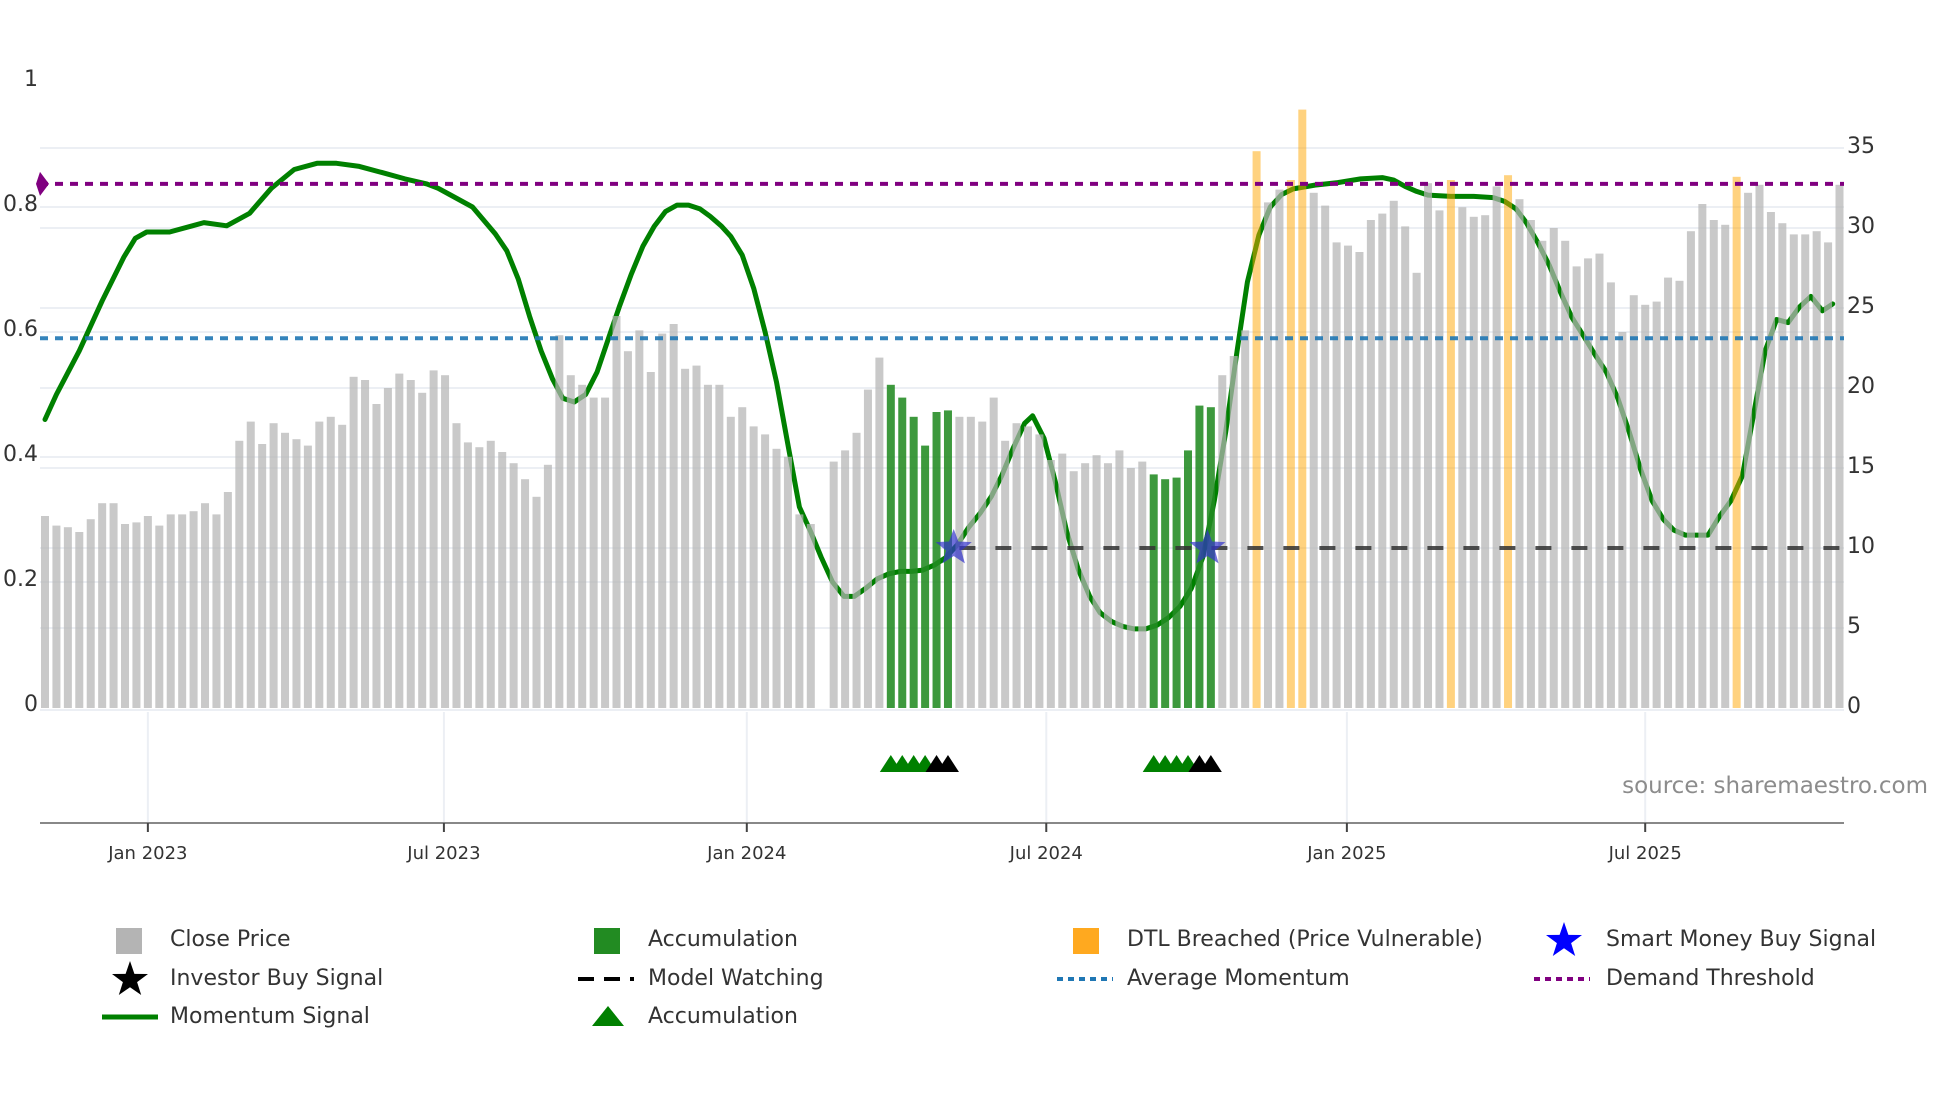 The image size is (1960, 1102). What do you see at coordinates (1645, 853) in the screenshot?
I see `x-tick-label: Jul 2025` at bounding box center [1645, 853].